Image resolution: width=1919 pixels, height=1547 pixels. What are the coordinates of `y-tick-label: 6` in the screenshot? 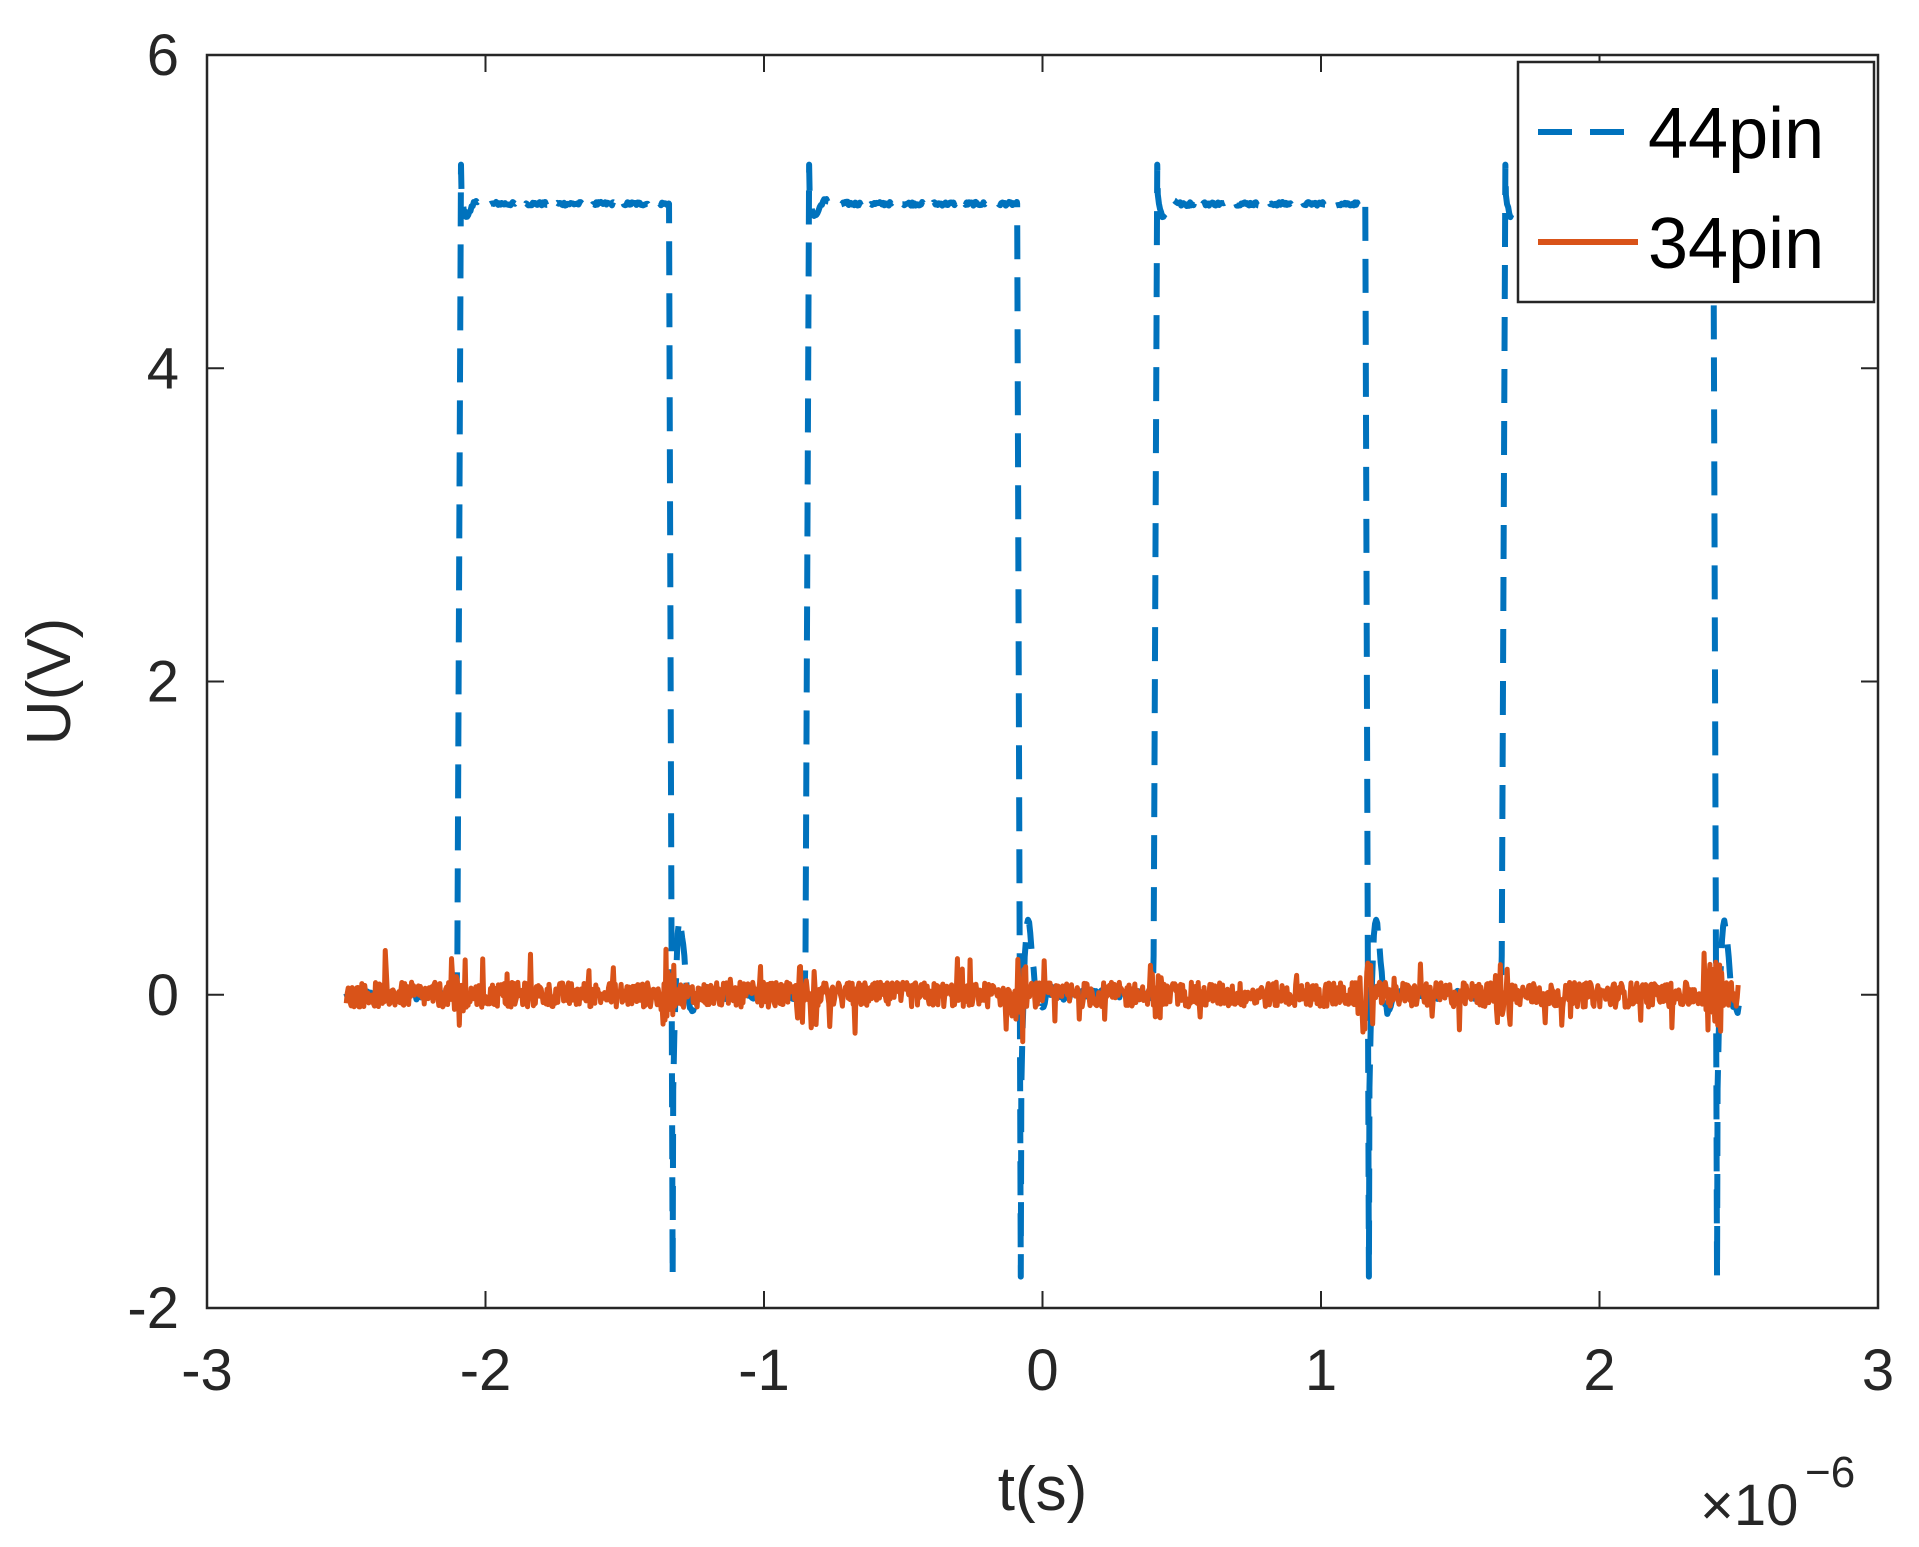 It's located at (163, 55).